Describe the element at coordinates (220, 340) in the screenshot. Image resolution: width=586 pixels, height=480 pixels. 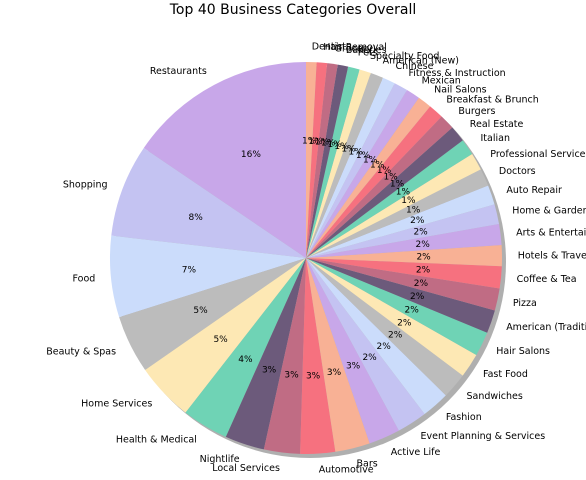
I see `pct-label-home-services: 5%` at that location.